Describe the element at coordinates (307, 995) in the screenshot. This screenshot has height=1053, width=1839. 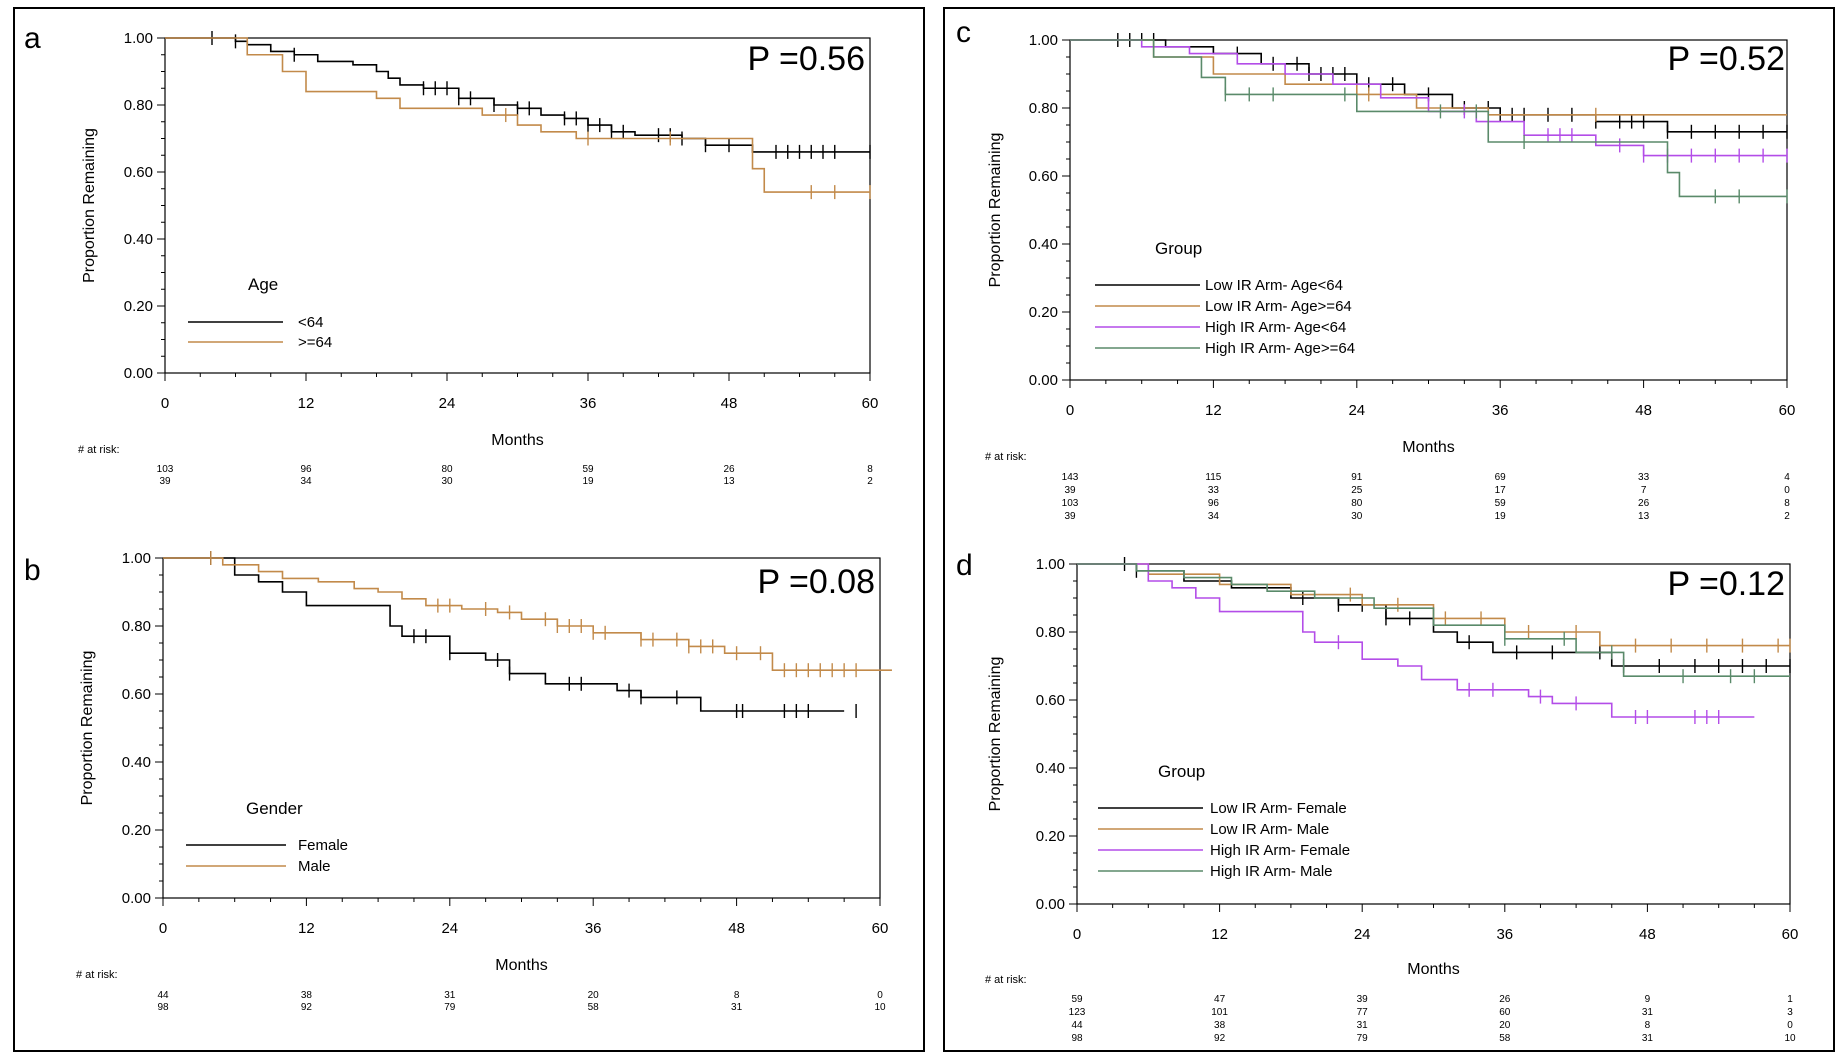
I see `at-risk-count: 38` at that location.